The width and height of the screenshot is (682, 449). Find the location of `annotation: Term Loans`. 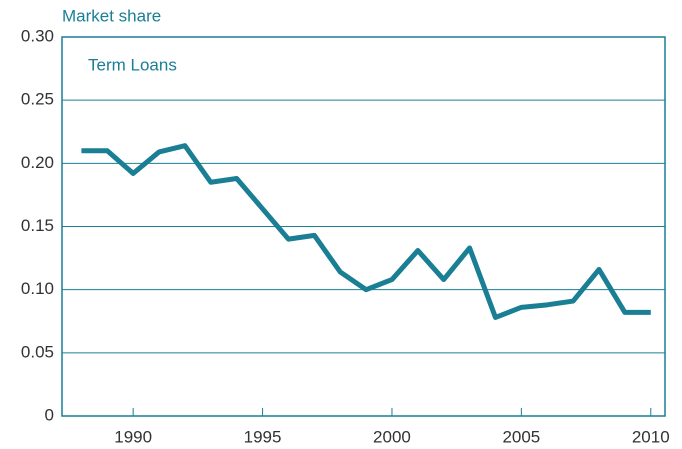

annotation: Term Loans is located at coordinates (132, 64).